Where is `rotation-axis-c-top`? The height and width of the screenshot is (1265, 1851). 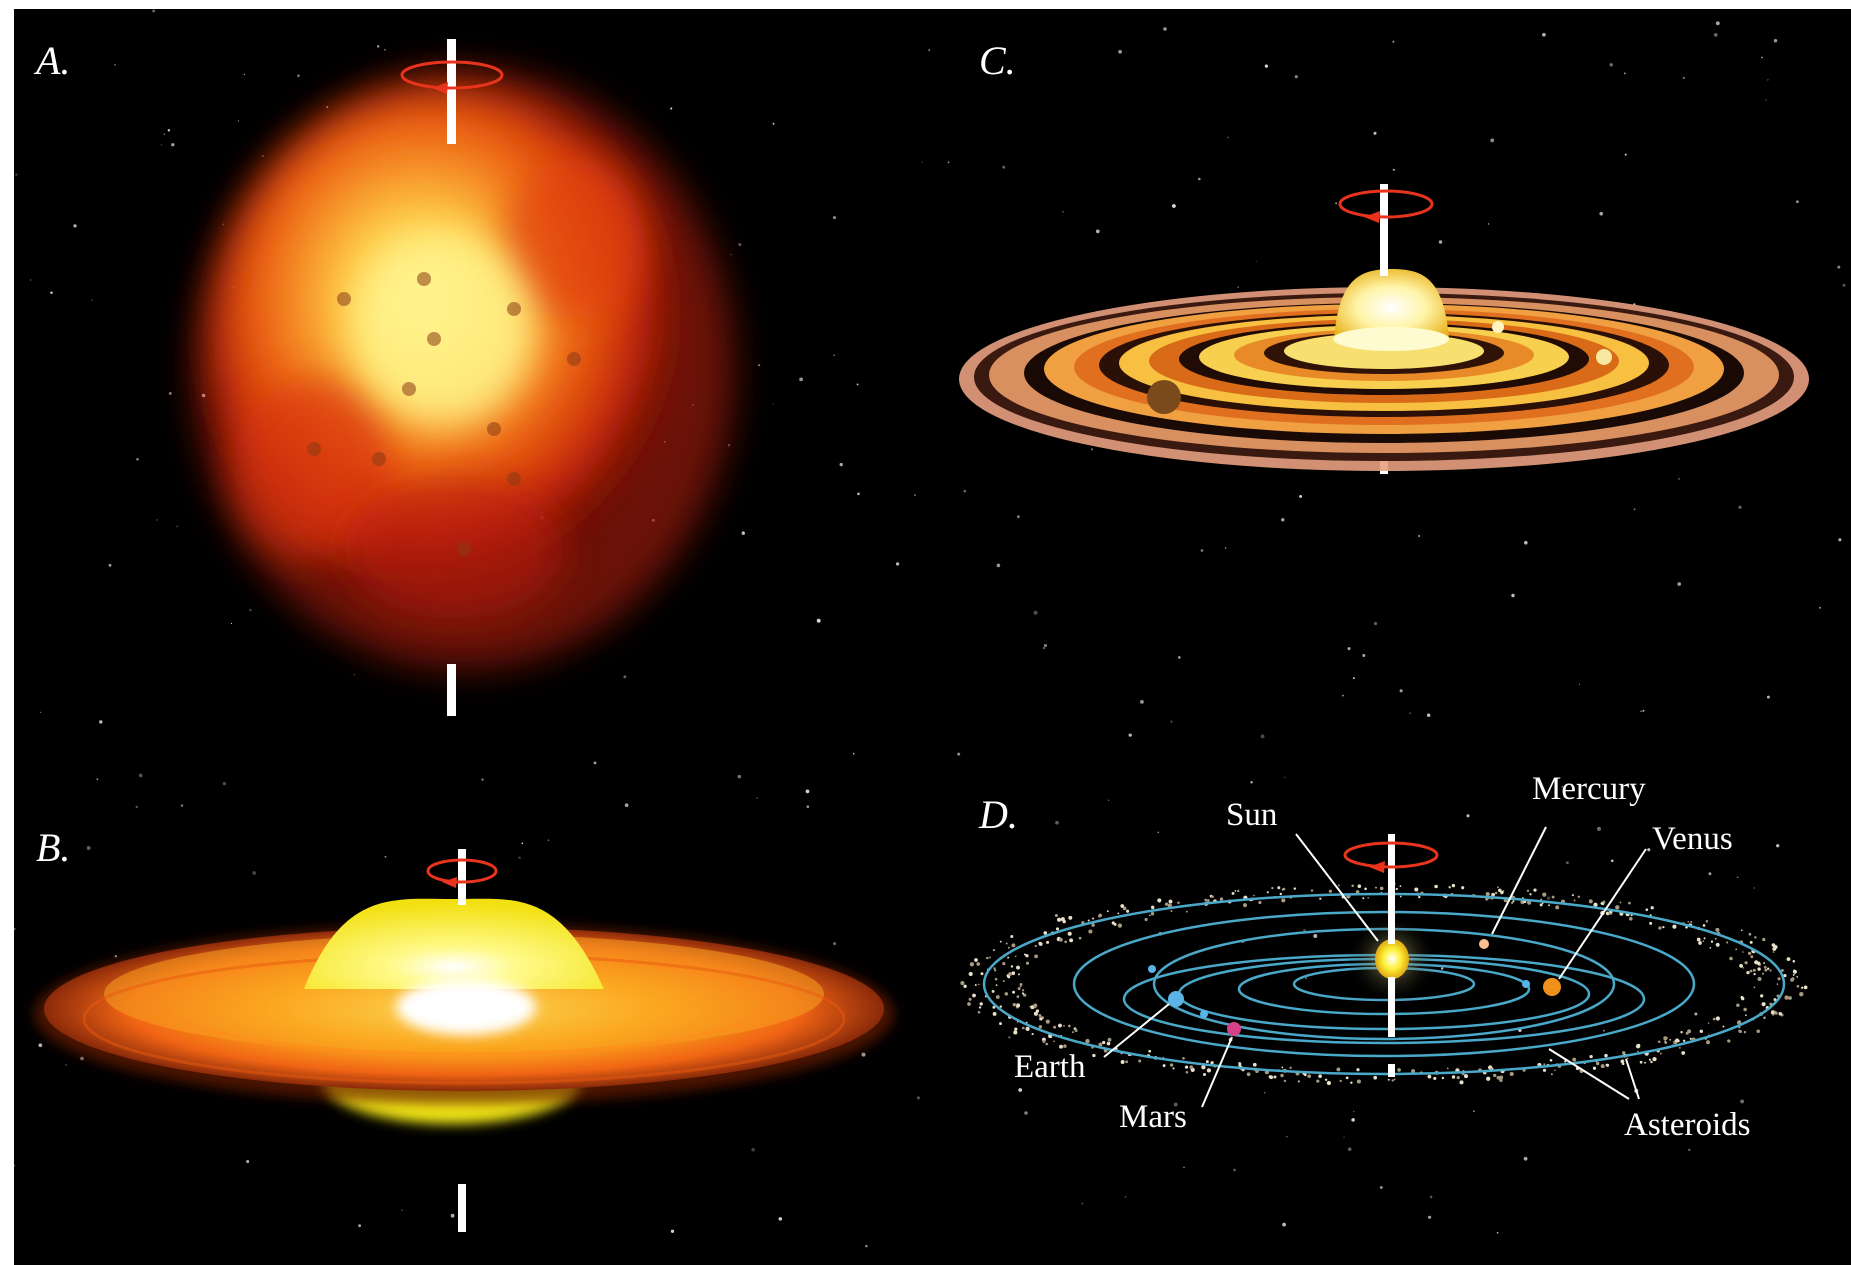
rotation-axis-c-top is located at coordinates (1384, 230).